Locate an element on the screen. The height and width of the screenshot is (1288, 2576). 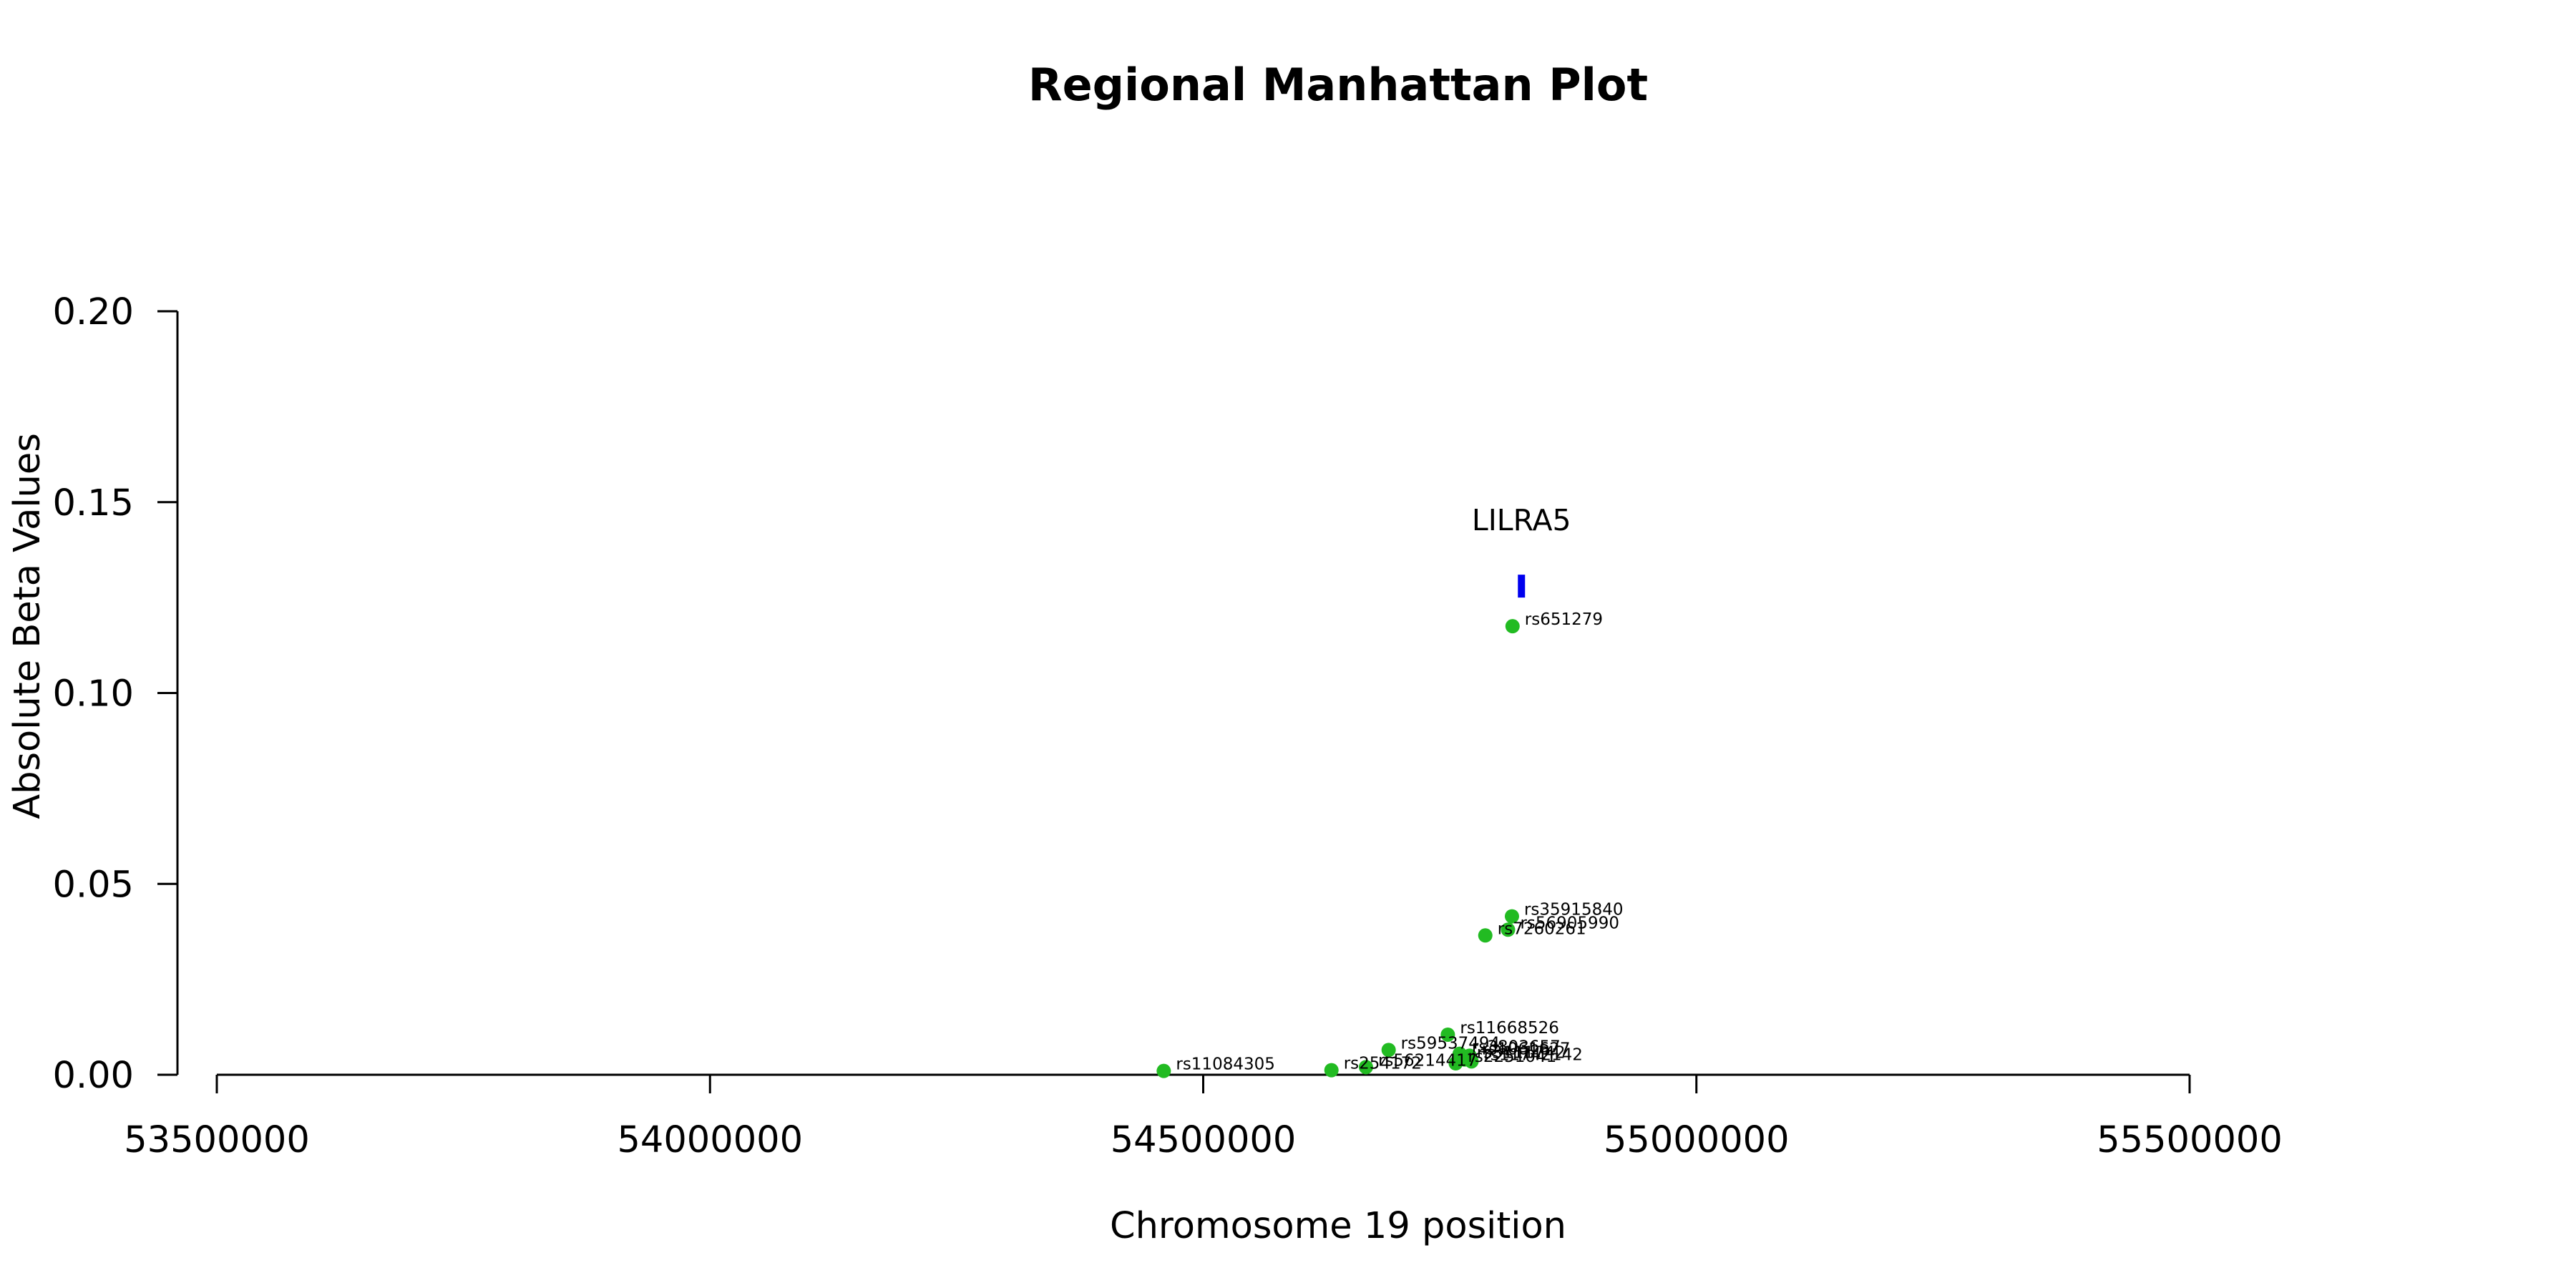
x-tick-label: 54500000 is located at coordinates (1204, 1140).